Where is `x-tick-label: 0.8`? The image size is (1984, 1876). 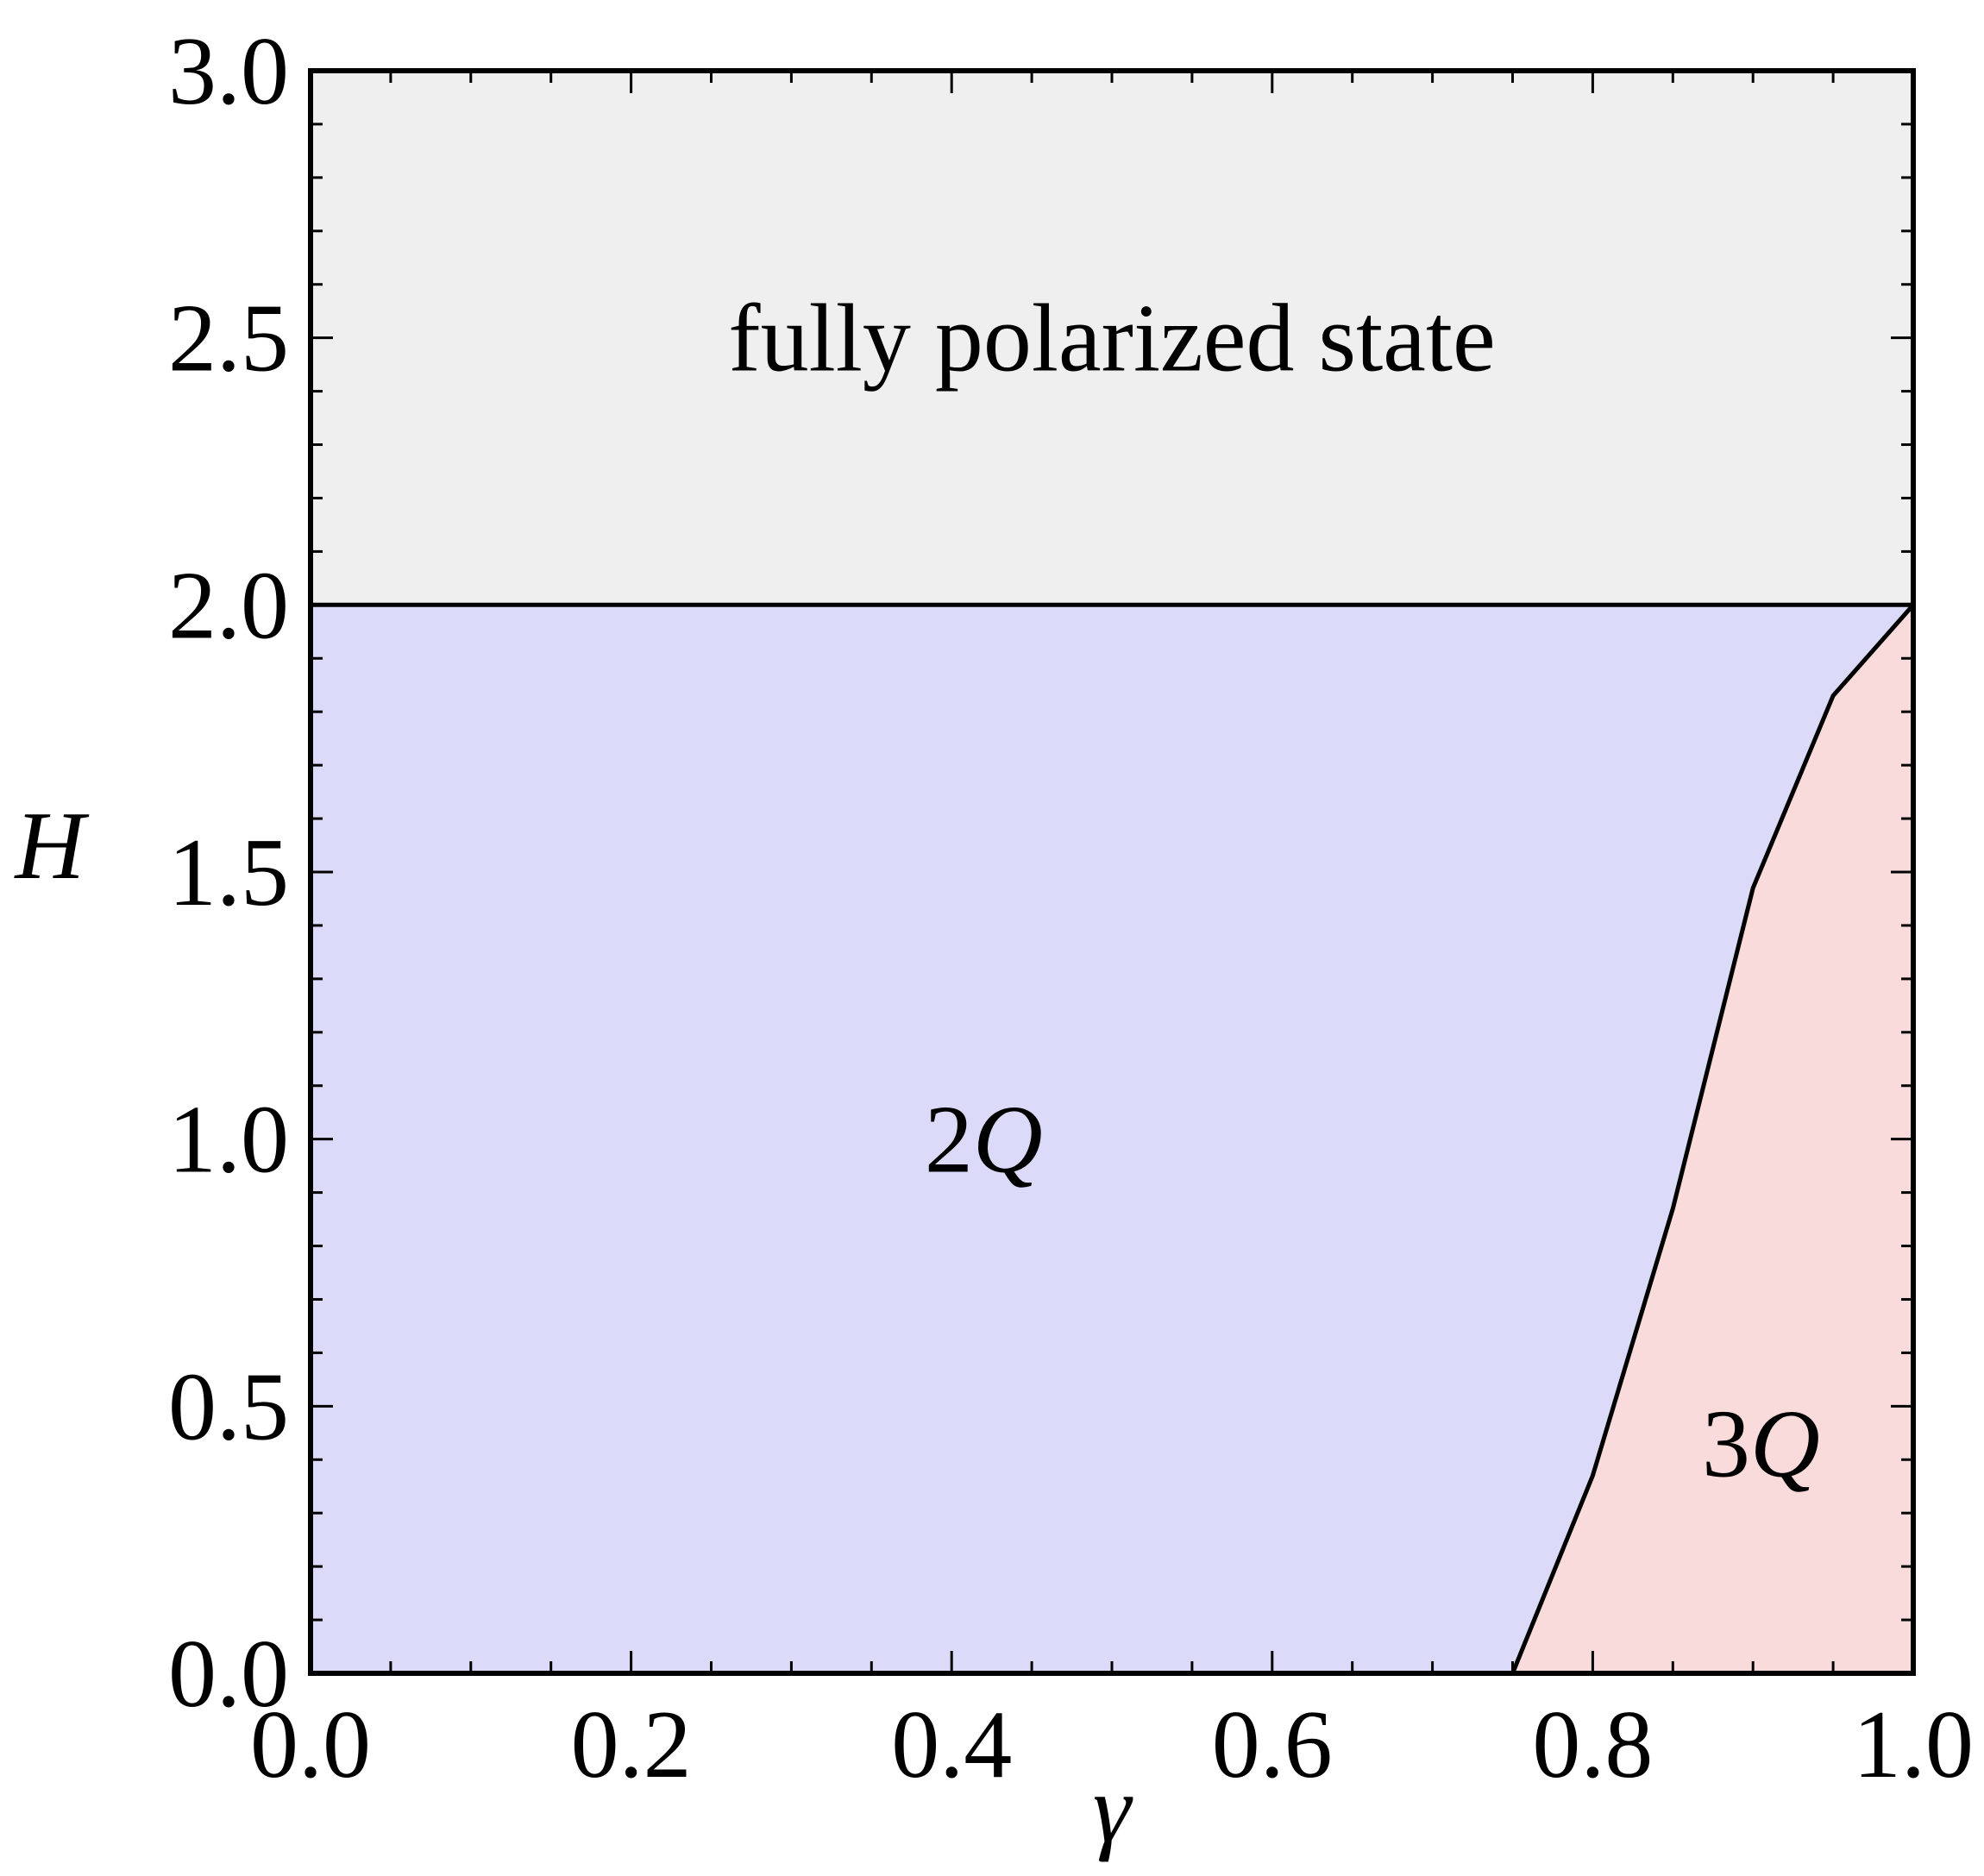 x-tick-label: 0.8 is located at coordinates (1592, 1744).